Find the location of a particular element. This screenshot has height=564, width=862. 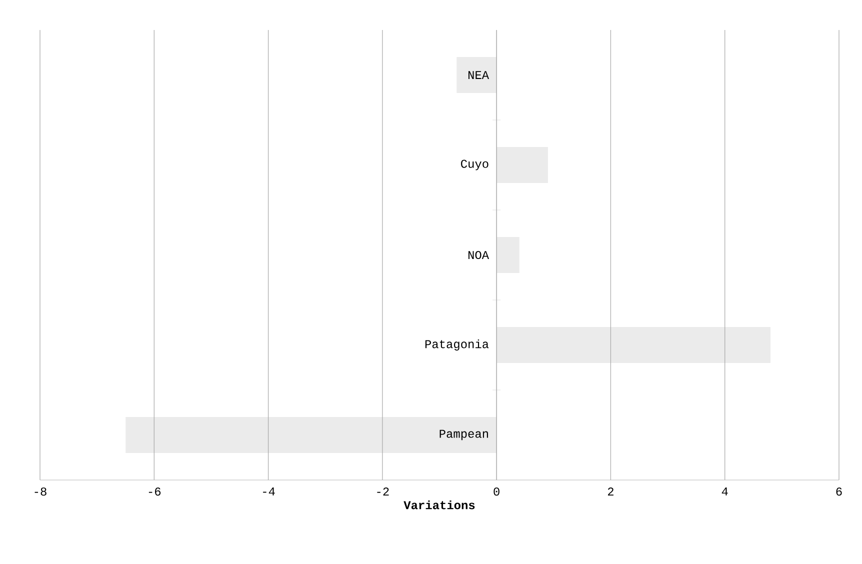

x-tick-label: 6 is located at coordinates (839, 492).